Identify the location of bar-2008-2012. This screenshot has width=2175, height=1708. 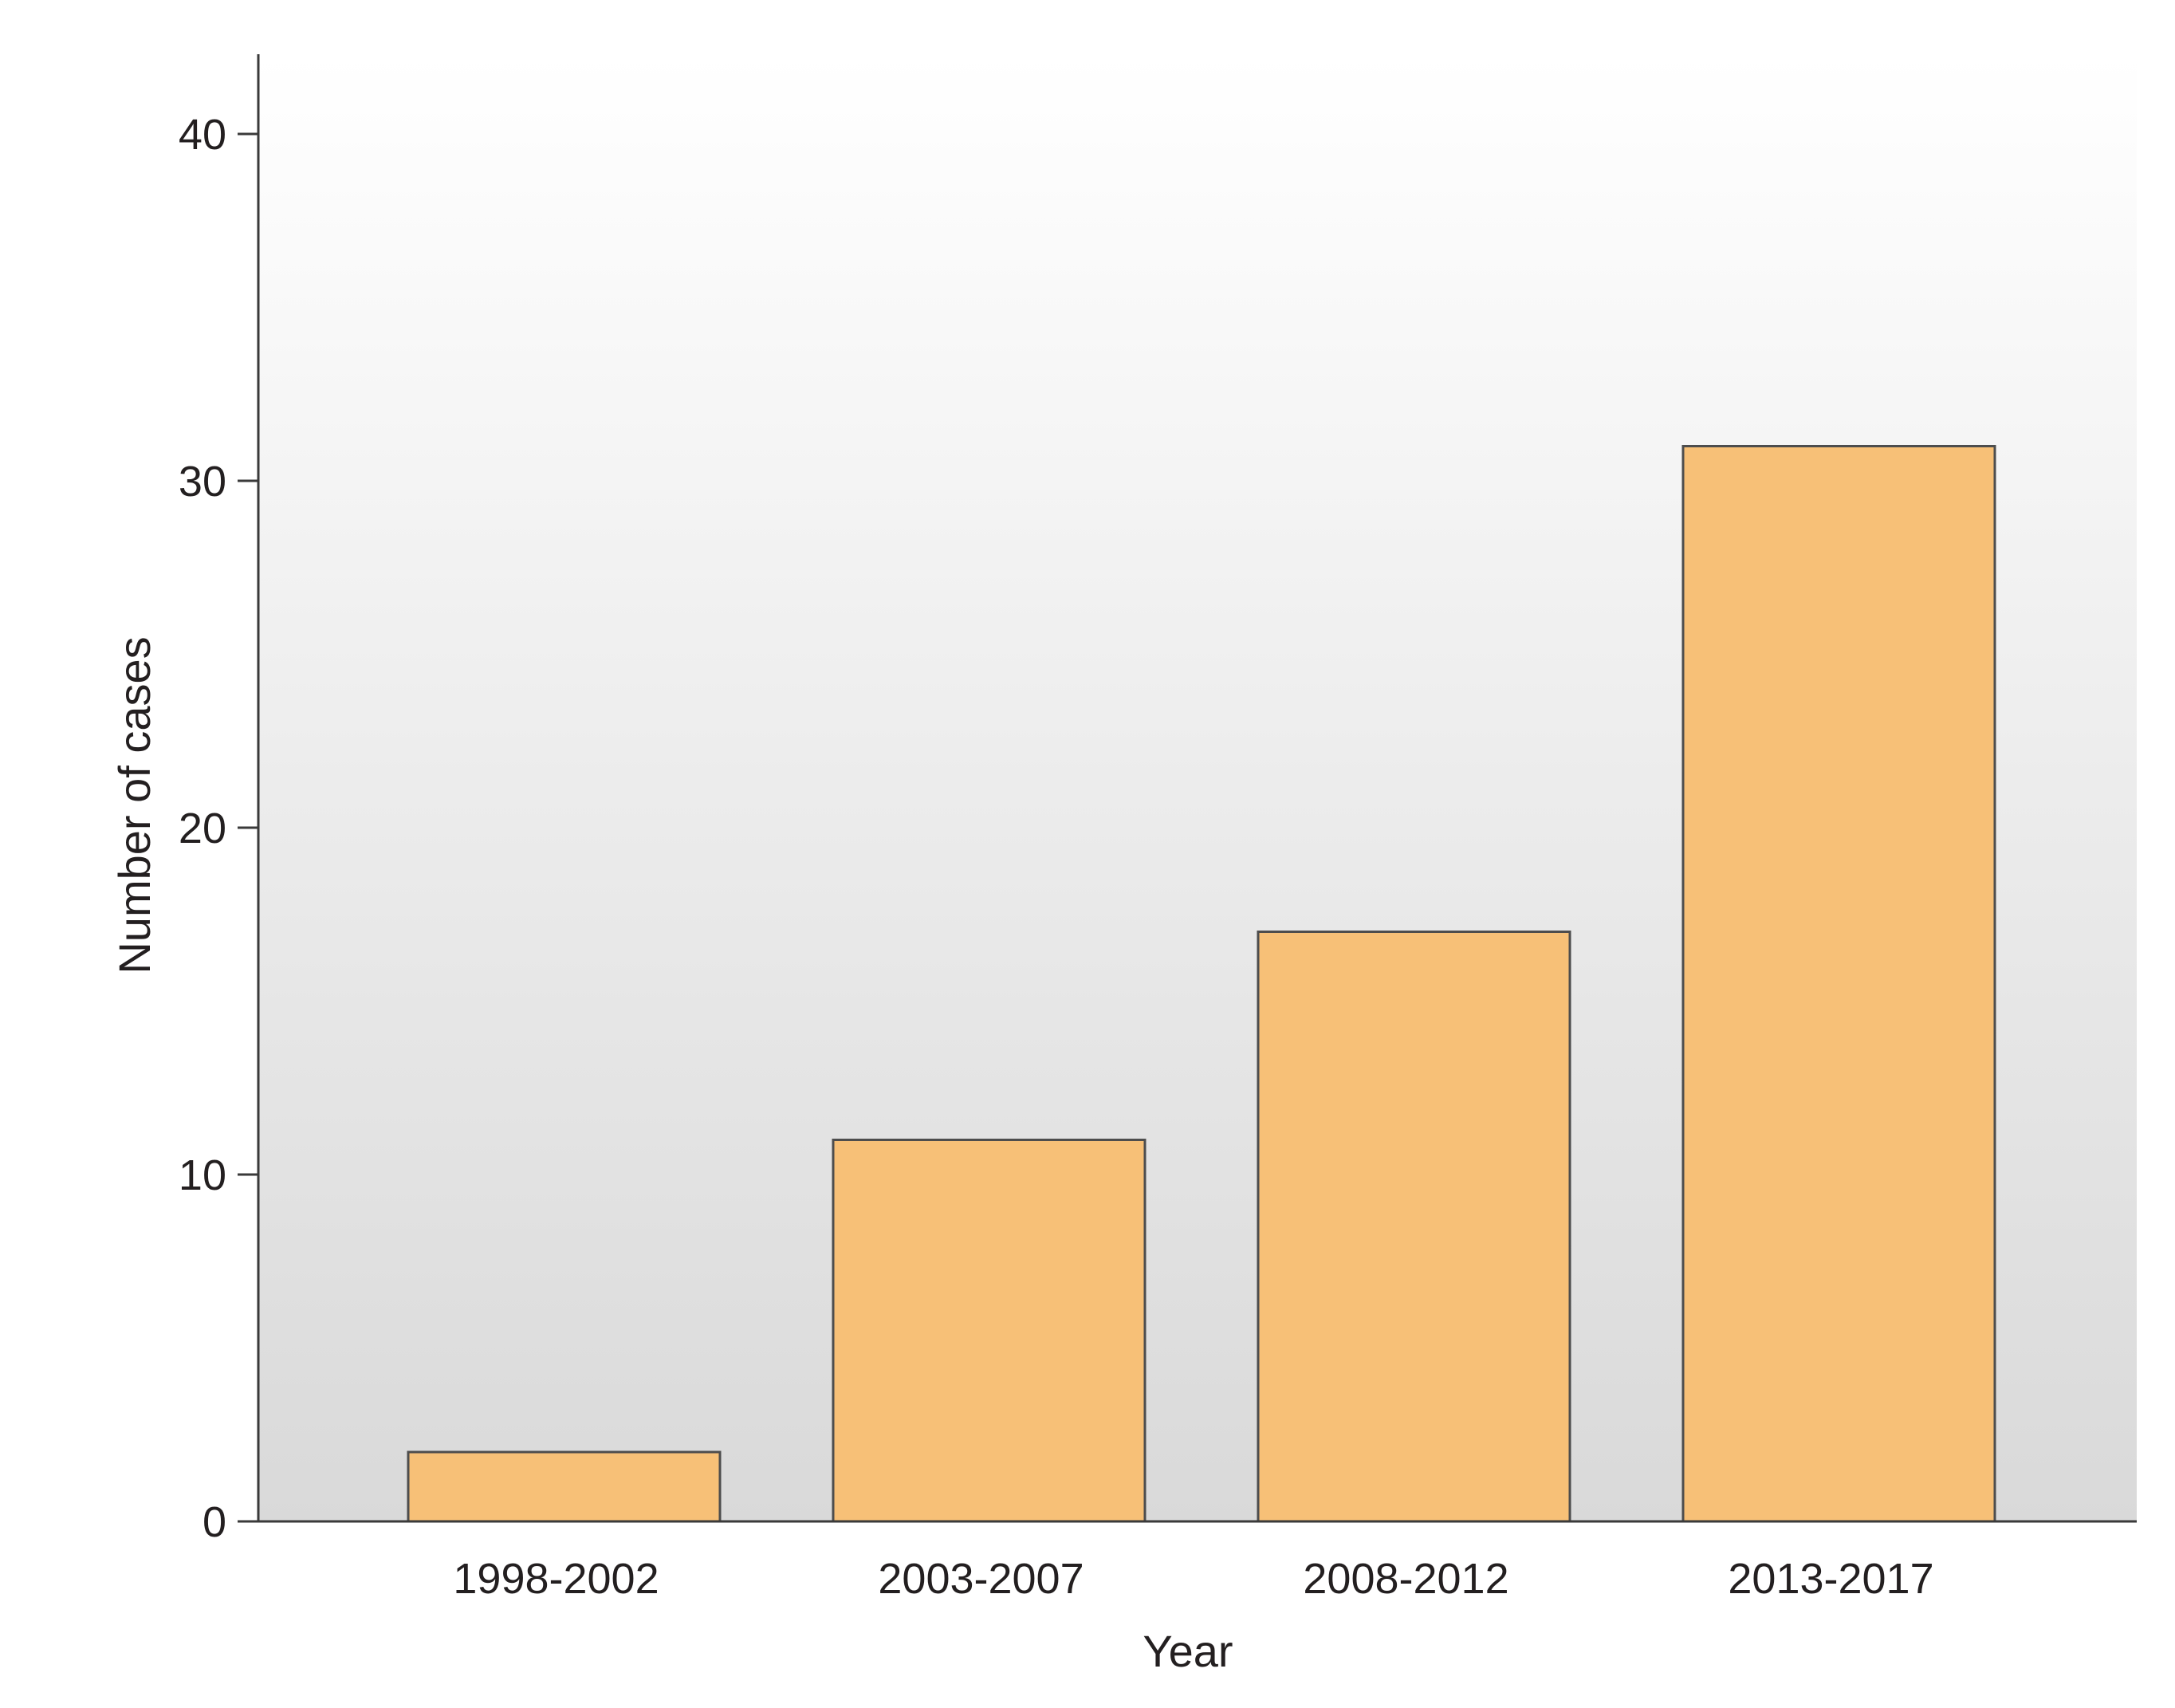
(1414, 1227).